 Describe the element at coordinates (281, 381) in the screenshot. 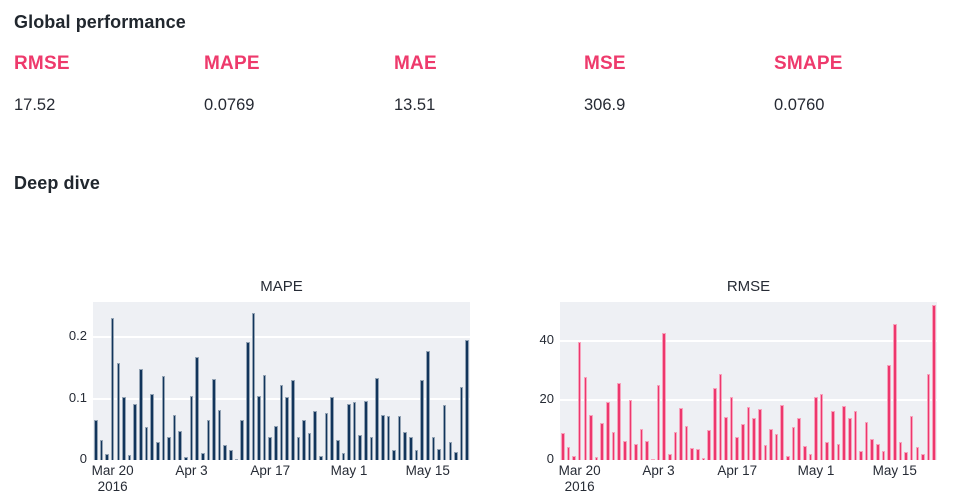

I see `mape-plot-area` at that location.